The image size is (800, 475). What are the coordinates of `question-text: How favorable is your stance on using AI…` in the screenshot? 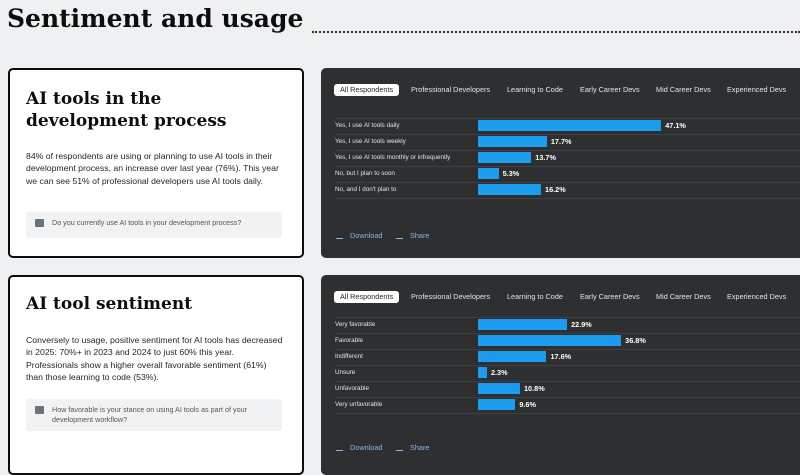 It's located at (149, 414).